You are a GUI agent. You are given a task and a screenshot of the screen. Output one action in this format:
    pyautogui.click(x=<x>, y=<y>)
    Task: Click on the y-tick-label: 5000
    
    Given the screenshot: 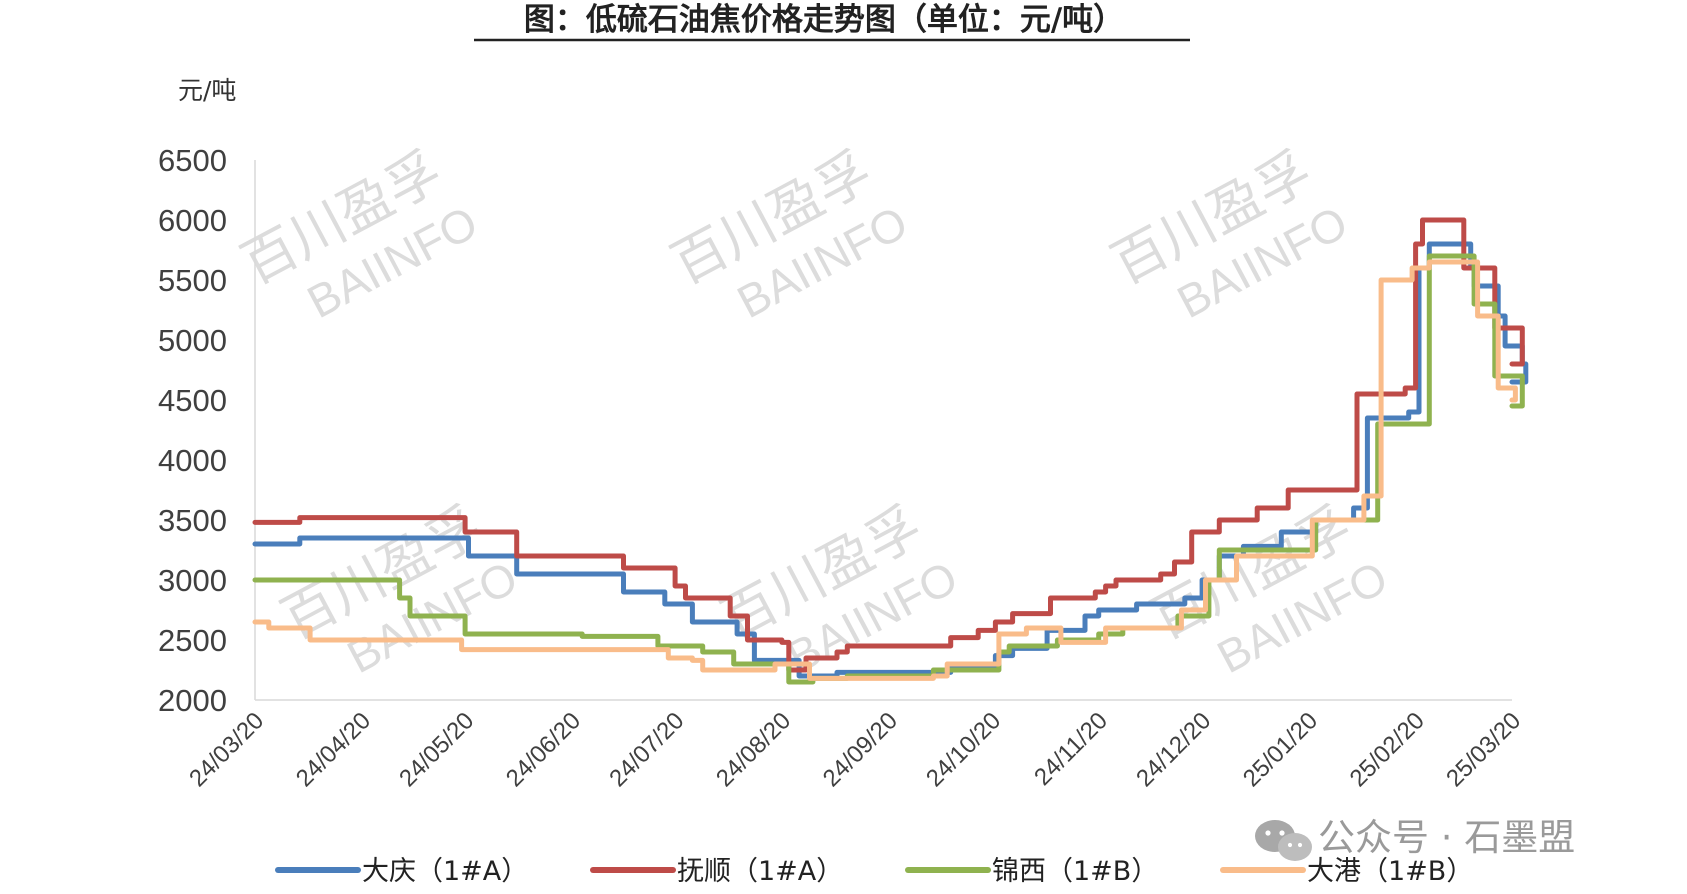 What is the action you would take?
    pyautogui.click(x=192, y=340)
    